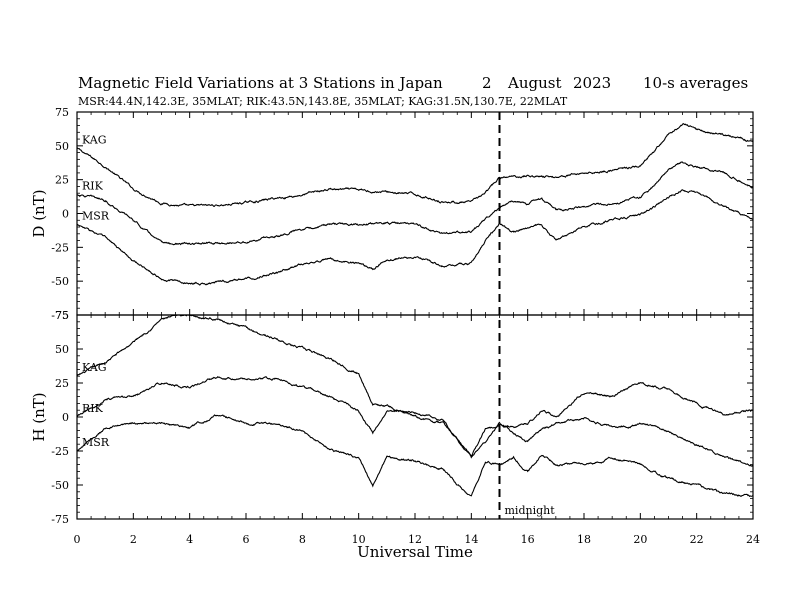 This screenshot has height=612, width=792. Describe the element at coordinates (753, 539) in the screenshot. I see `x-tick-label-12: 24` at that location.